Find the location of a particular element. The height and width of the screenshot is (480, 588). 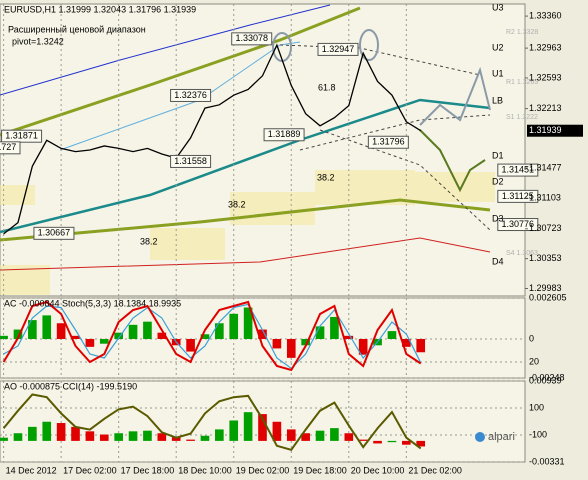

level-label: U3 is located at coordinates (498, 7).